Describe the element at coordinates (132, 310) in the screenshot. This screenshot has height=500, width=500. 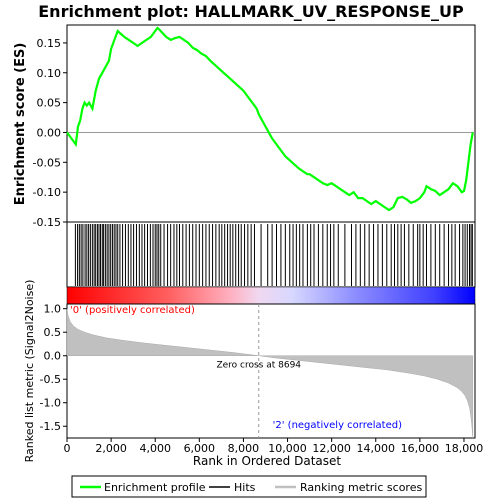
I see `positive-correlation-label: '0' (positively correlated)` at that location.